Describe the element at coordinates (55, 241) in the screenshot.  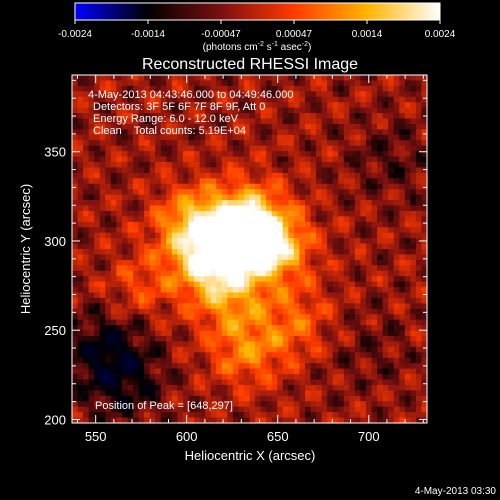
I see `y-tick-label: 300` at that location.